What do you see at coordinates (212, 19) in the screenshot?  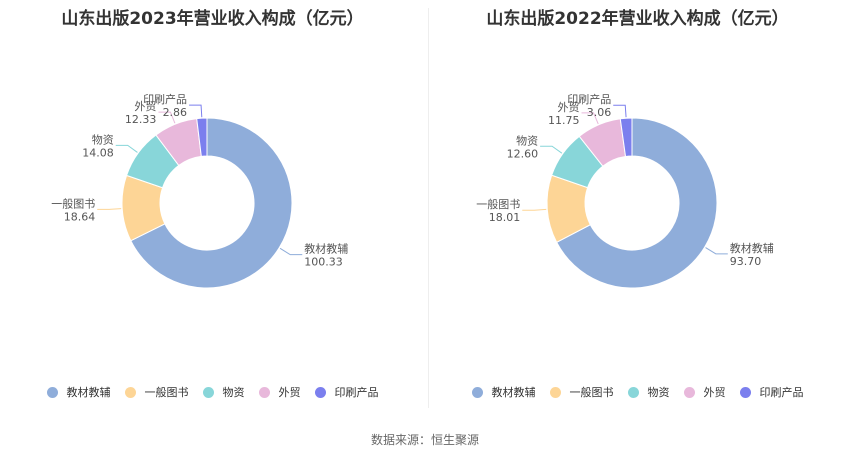 I see `chart-title: 山东出版2023年营业收入构成（亿元）` at bounding box center [212, 19].